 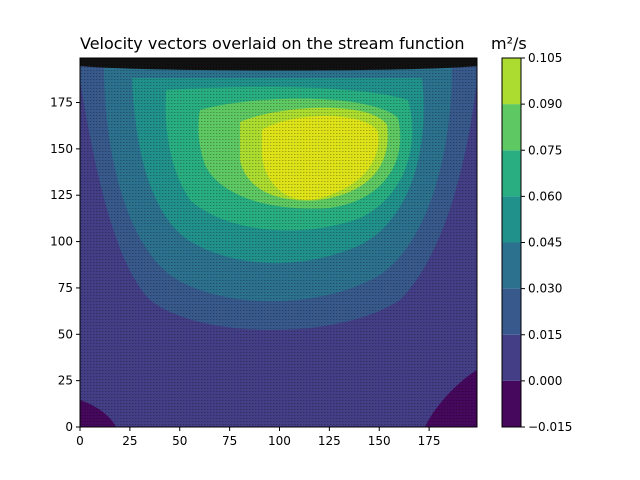 I want to click on y-tick-label: 25, so click(x=65, y=381).